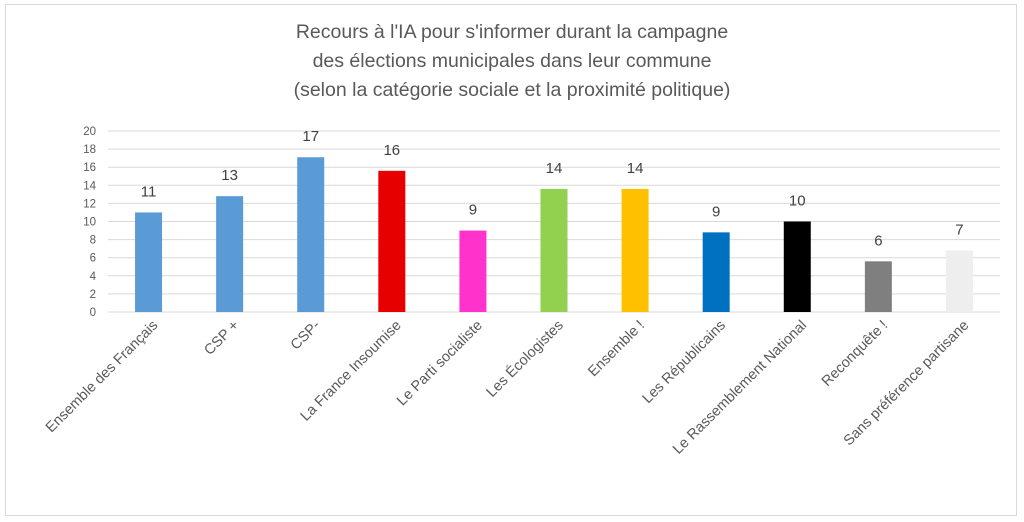  What do you see at coordinates (89, 204) in the screenshot?
I see `y-tick-label: 12` at bounding box center [89, 204].